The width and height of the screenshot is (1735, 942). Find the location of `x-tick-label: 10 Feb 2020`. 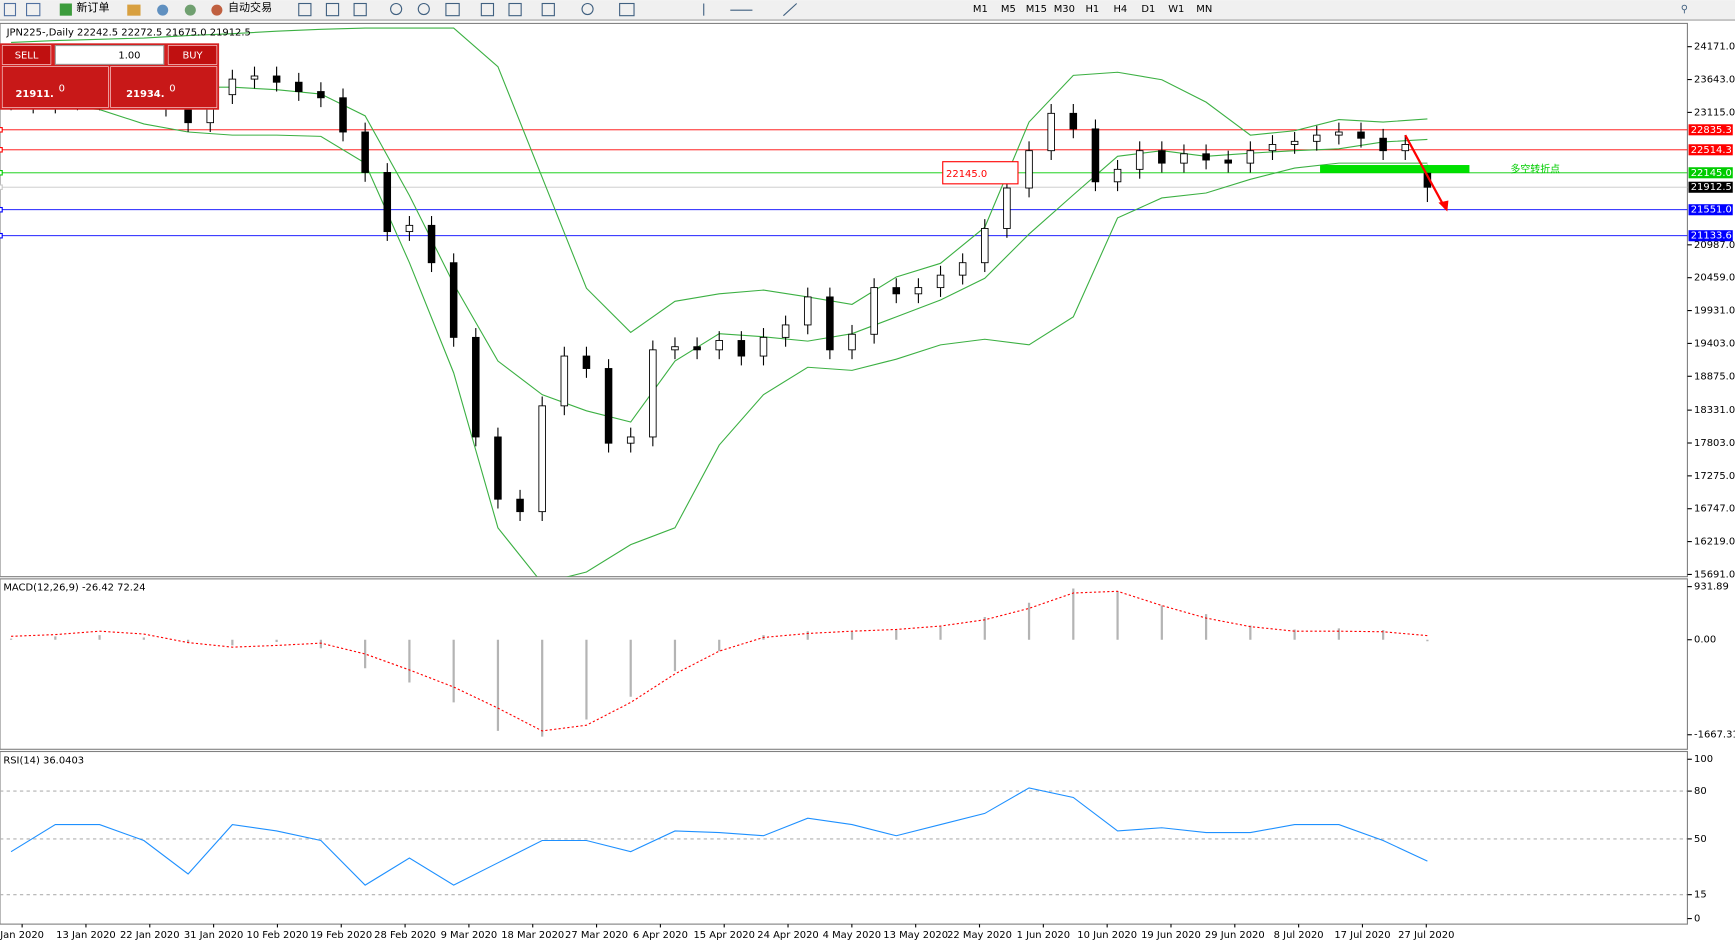

x-tick-label: 10 Feb 2020 is located at coordinates (278, 935).